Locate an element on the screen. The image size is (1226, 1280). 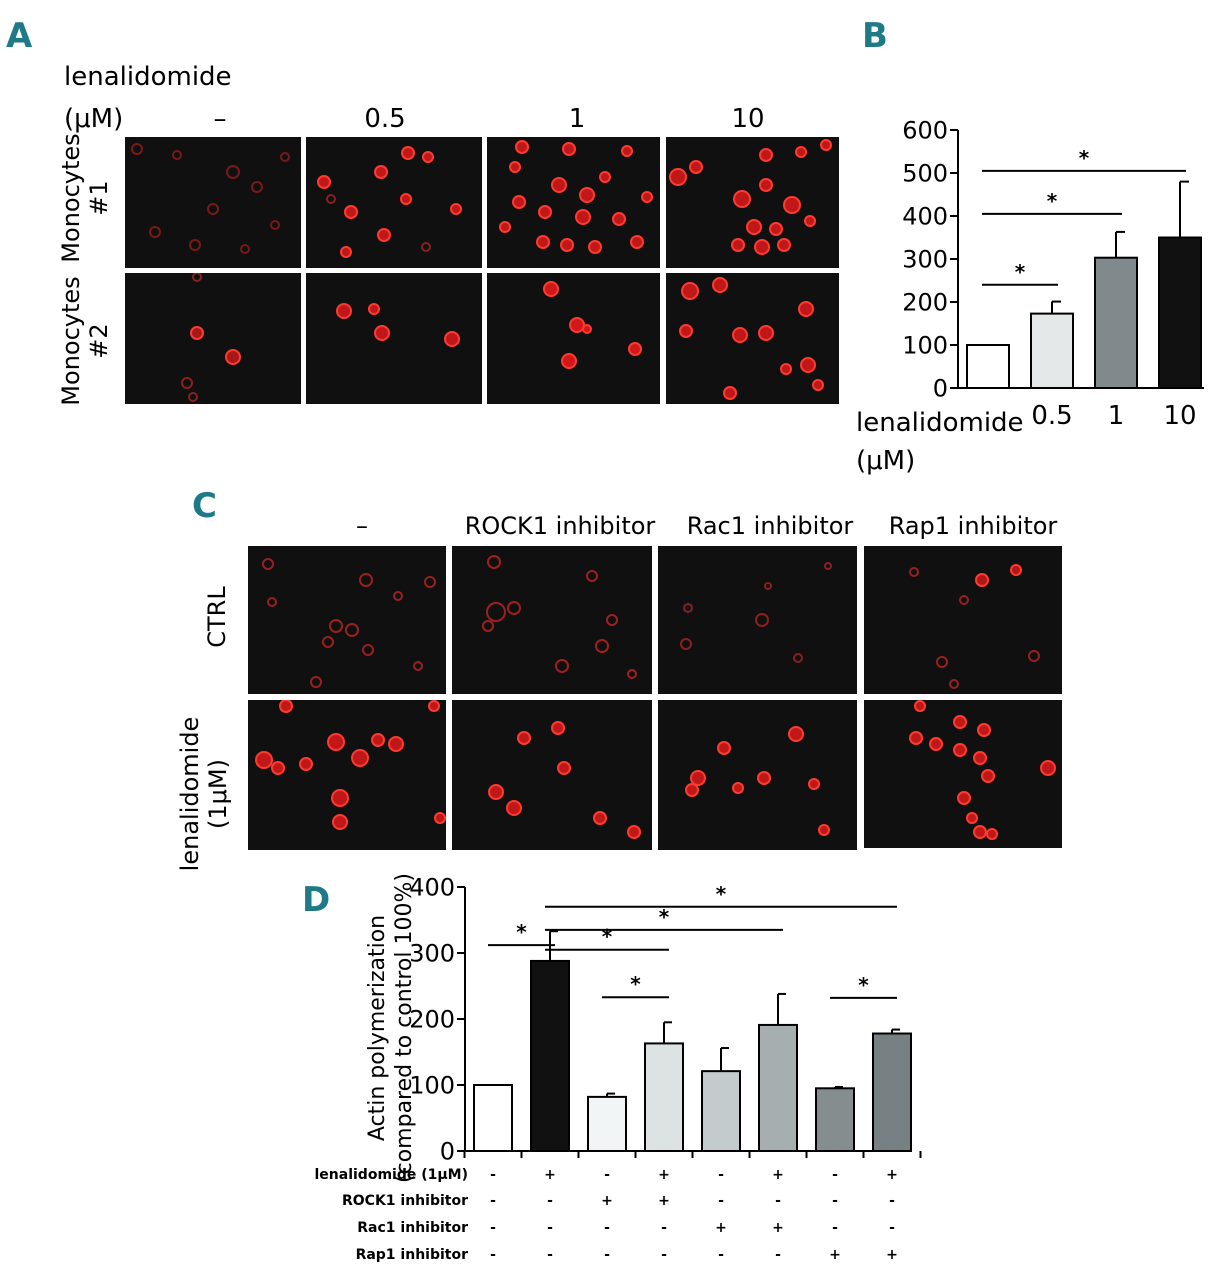
panel-c-row-label-2: lenalidomide (1μM) is located at coordinates (204, 794).